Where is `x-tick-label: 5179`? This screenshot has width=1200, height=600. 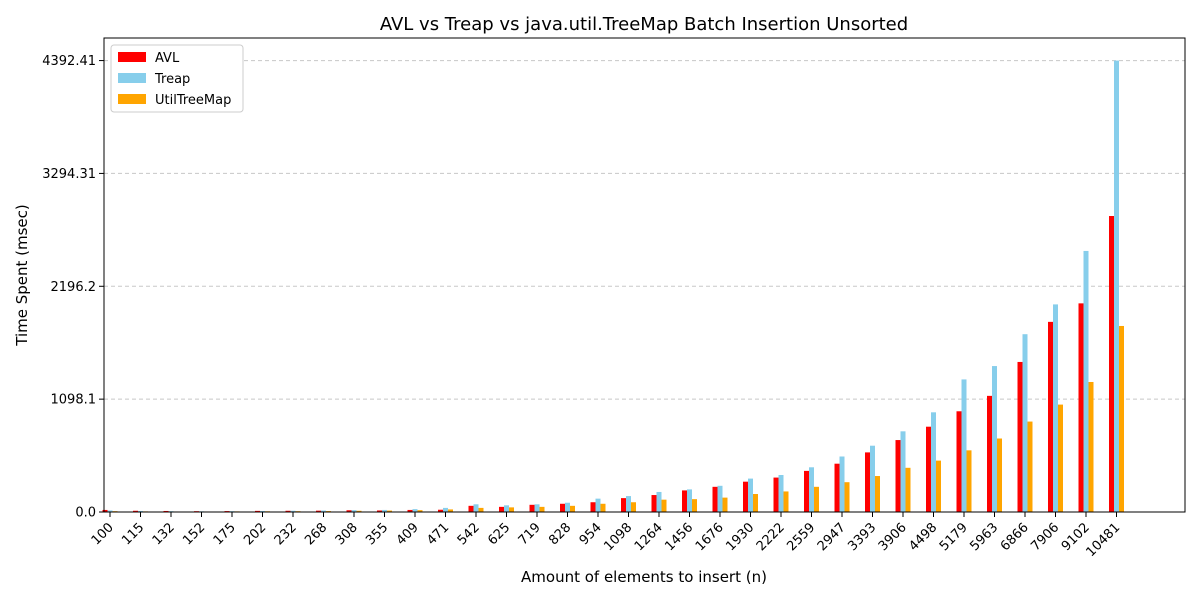 x-tick-label: 5179 is located at coordinates (954, 537).